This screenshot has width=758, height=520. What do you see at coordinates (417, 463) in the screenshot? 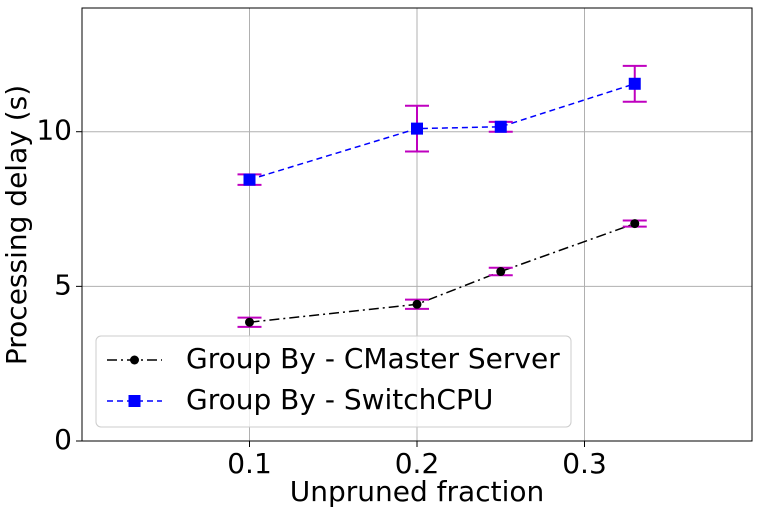
I see `x-tick-label: 0.2` at bounding box center [417, 463].